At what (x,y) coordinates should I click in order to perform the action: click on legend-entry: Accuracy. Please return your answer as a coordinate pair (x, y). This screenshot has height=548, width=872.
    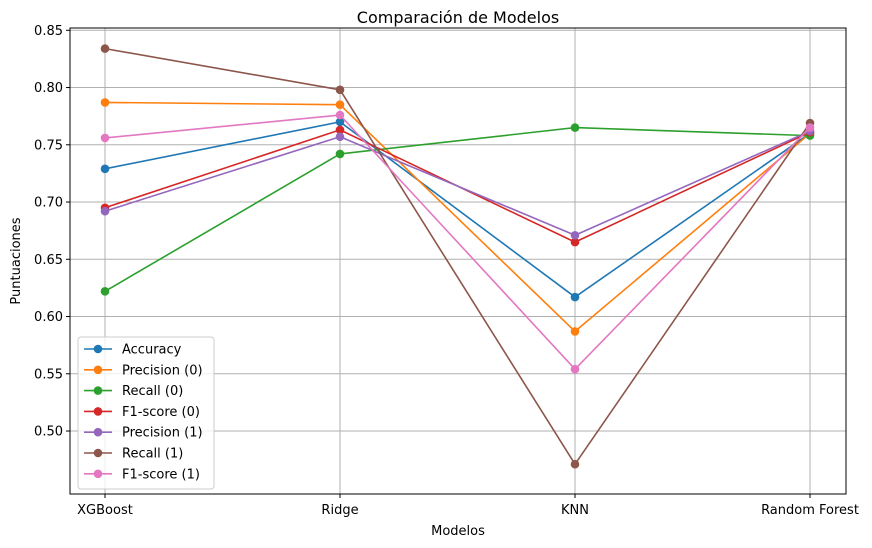
    Looking at the image, I should click on (133, 350).